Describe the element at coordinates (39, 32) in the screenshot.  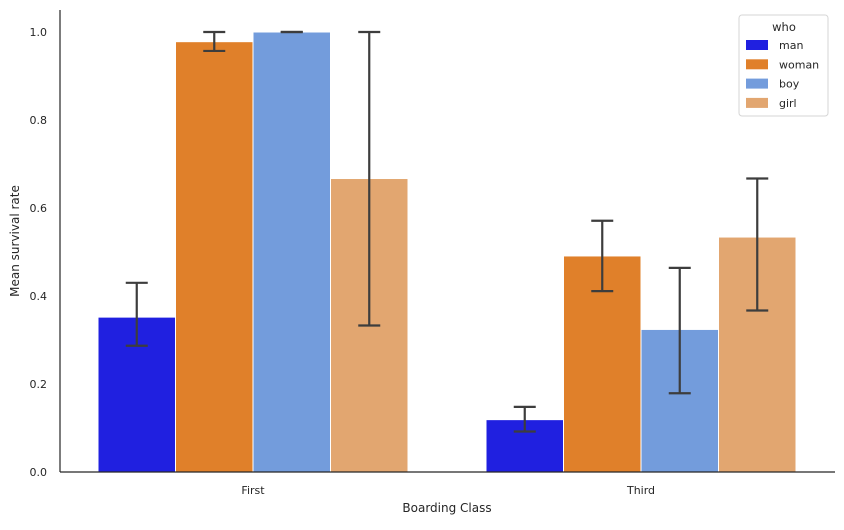
I see `y-tick-label: 1.0` at that location.